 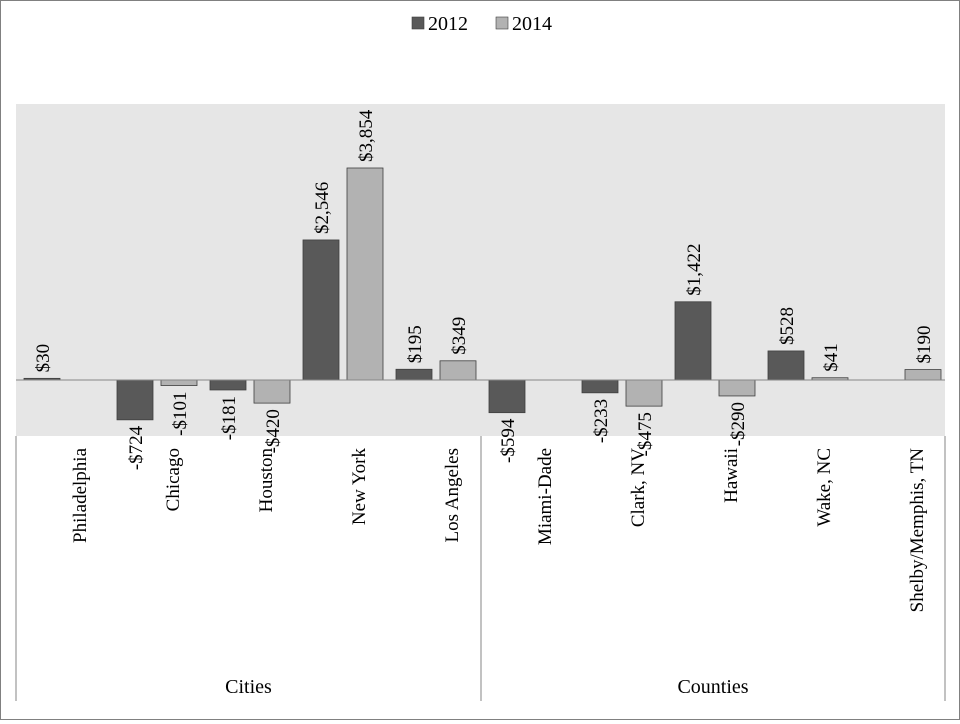 I want to click on bar-houston-2014, so click(x=272, y=391).